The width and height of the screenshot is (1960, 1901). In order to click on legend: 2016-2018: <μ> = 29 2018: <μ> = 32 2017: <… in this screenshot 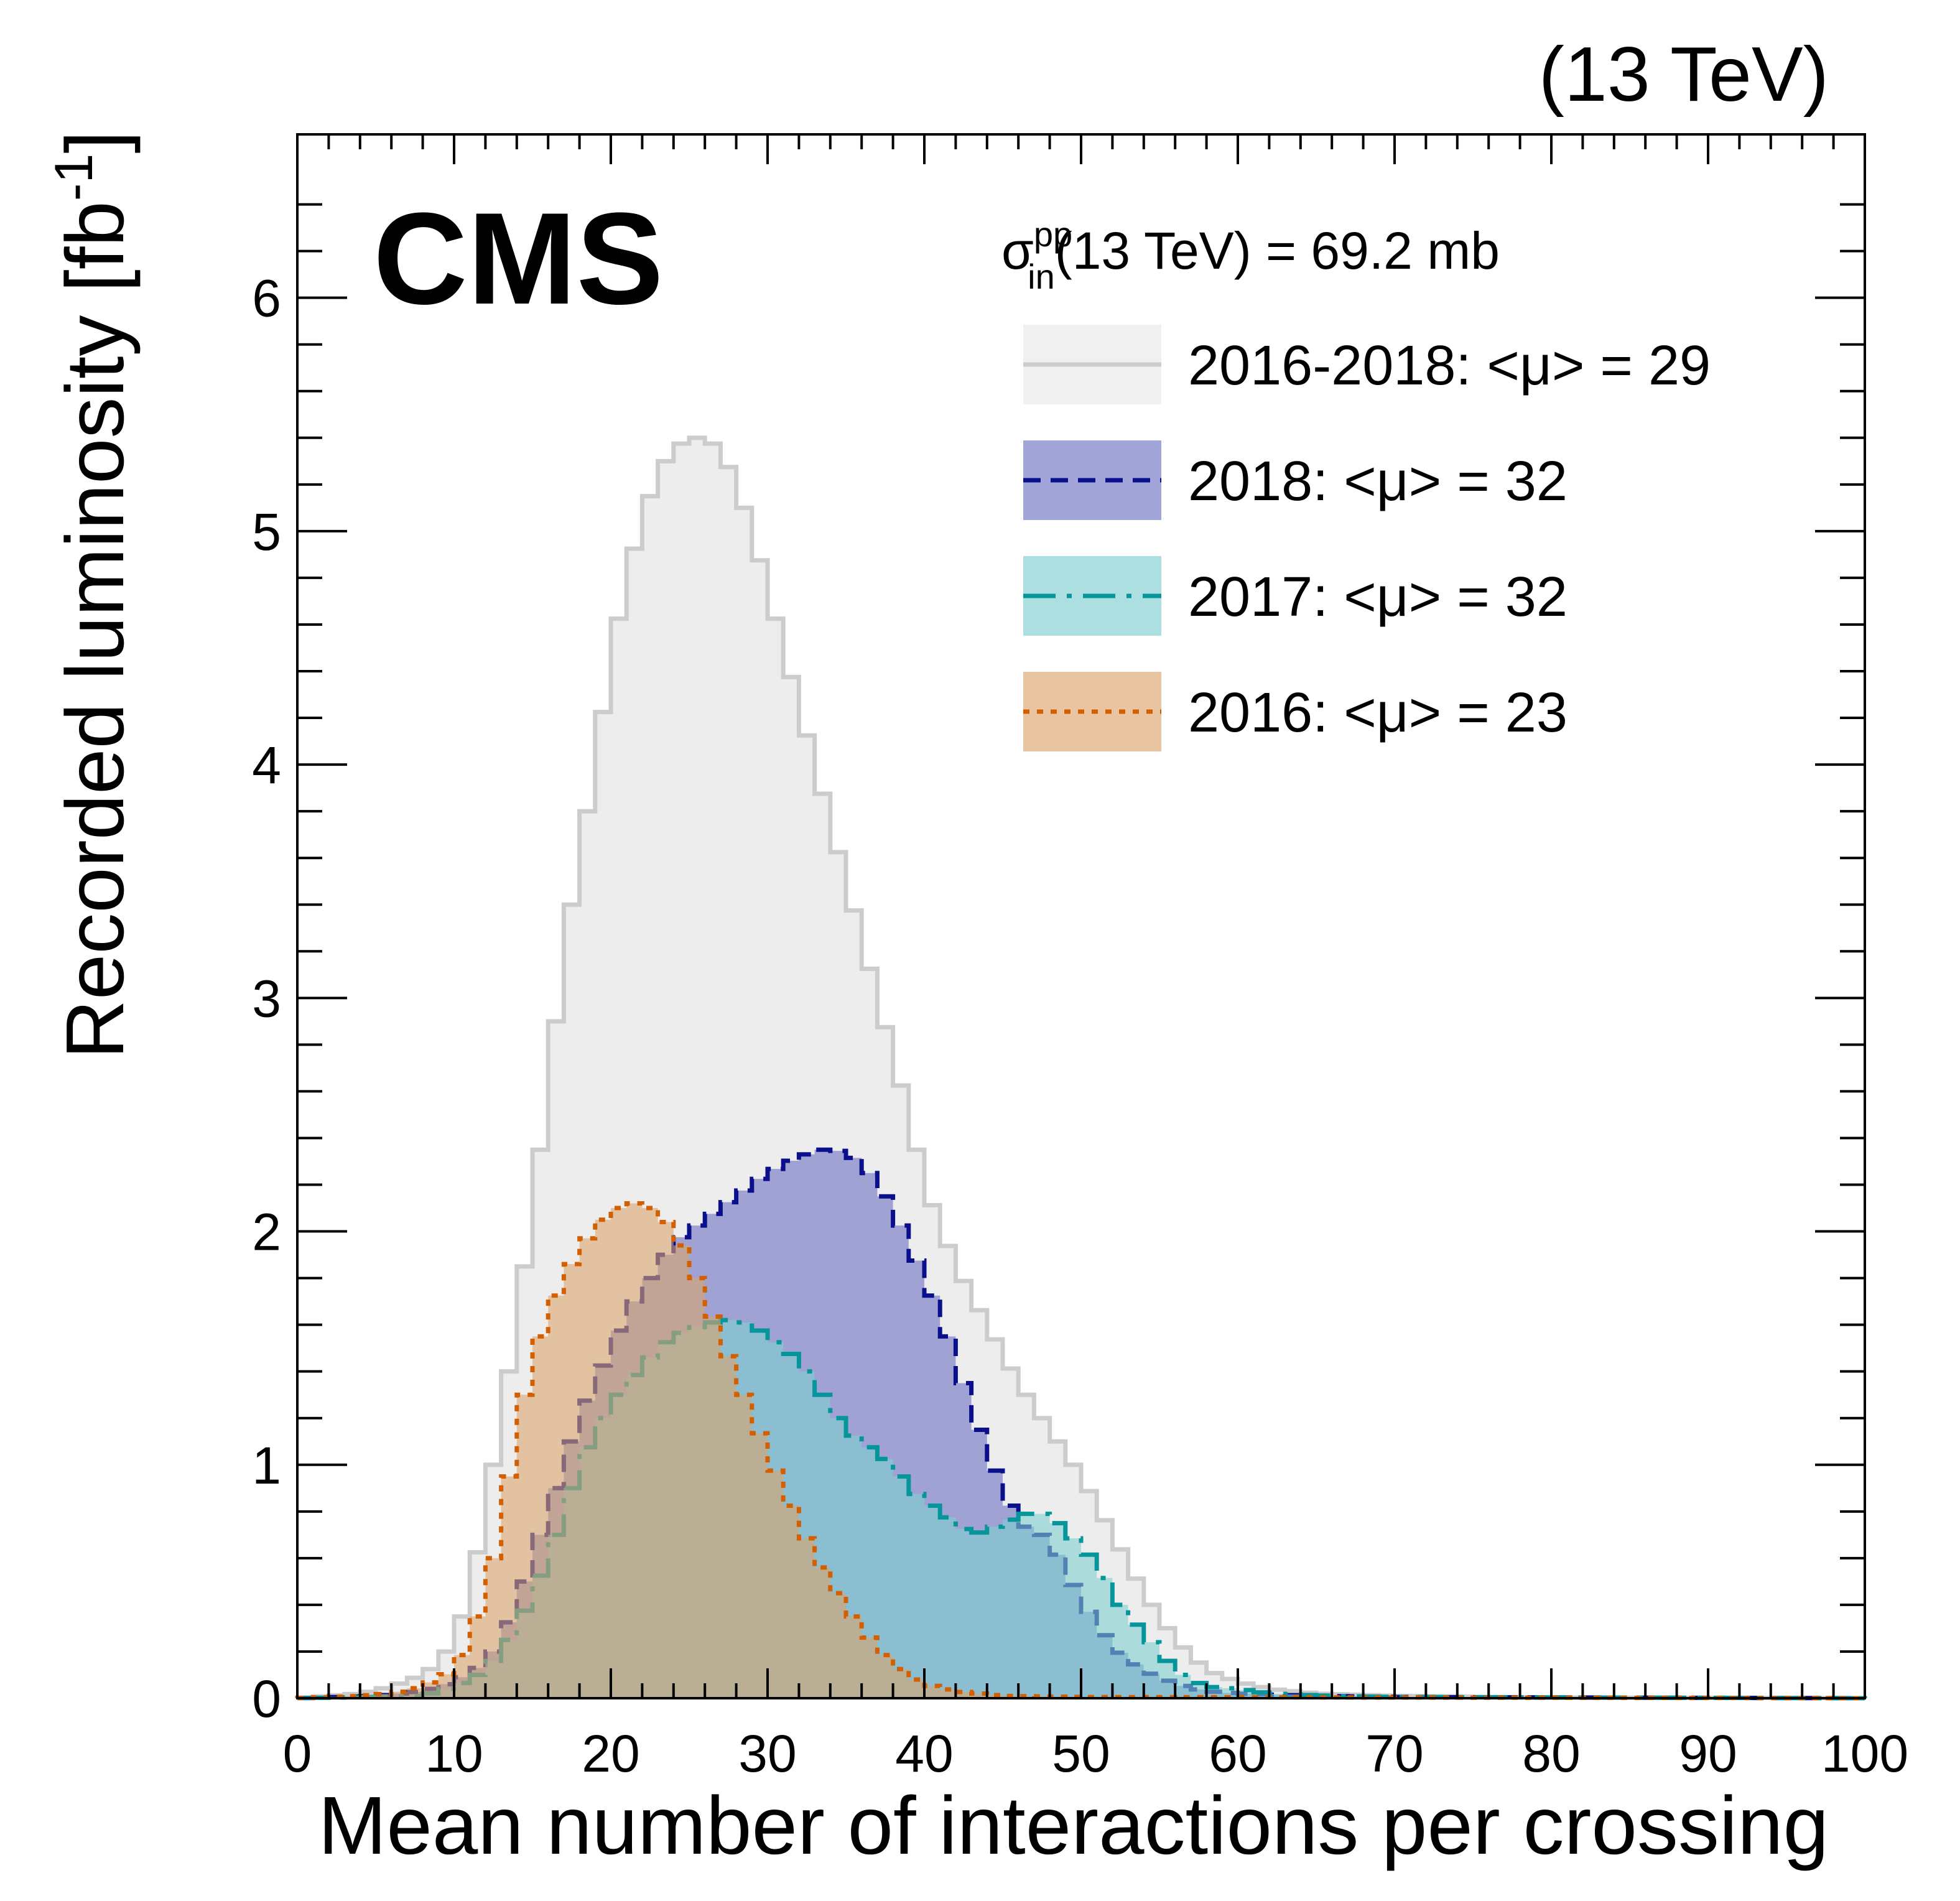, I will do `click(1367, 538)`.